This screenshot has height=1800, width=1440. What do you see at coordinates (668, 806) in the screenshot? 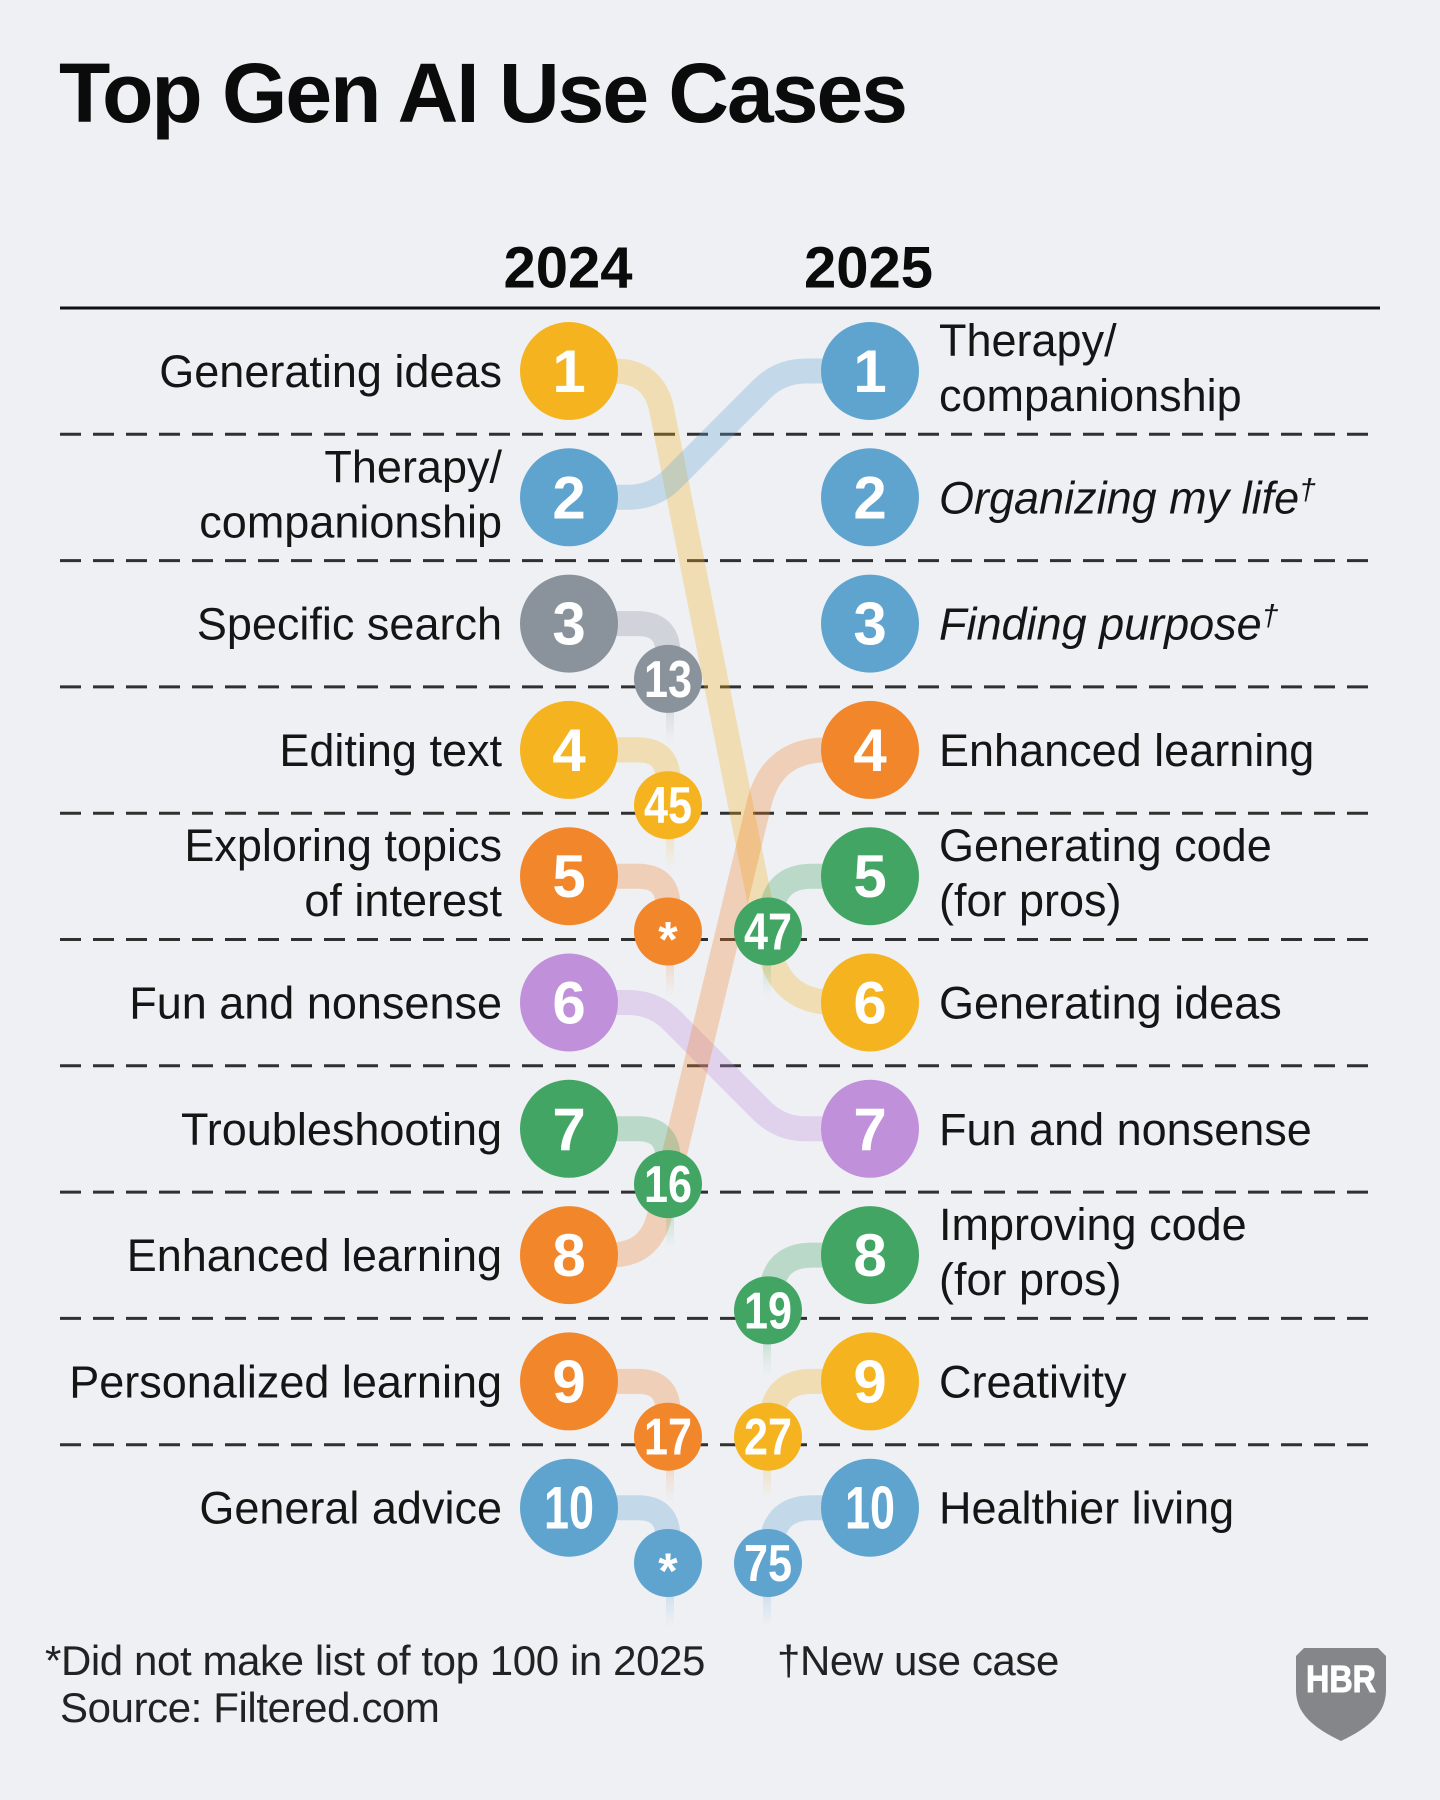
I see `svg-text: 45` at bounding box center [668, 806].